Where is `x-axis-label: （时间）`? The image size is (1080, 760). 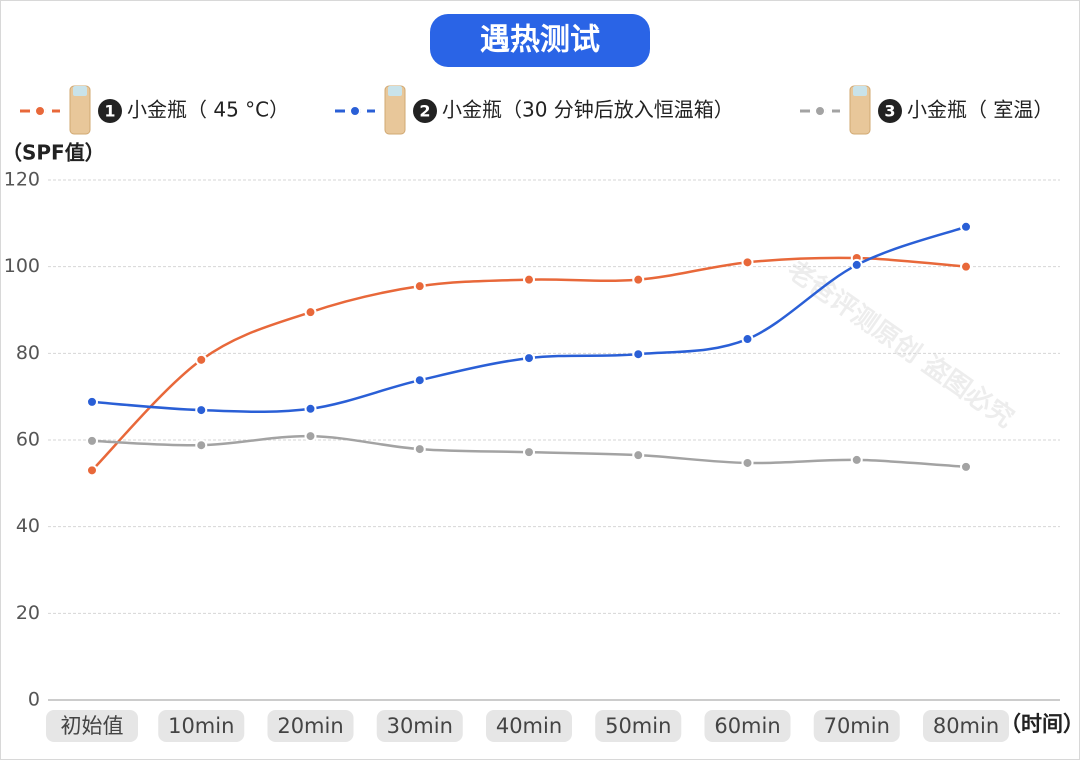 x-axis-label: （时间） is located at coordinates (1040, 724).